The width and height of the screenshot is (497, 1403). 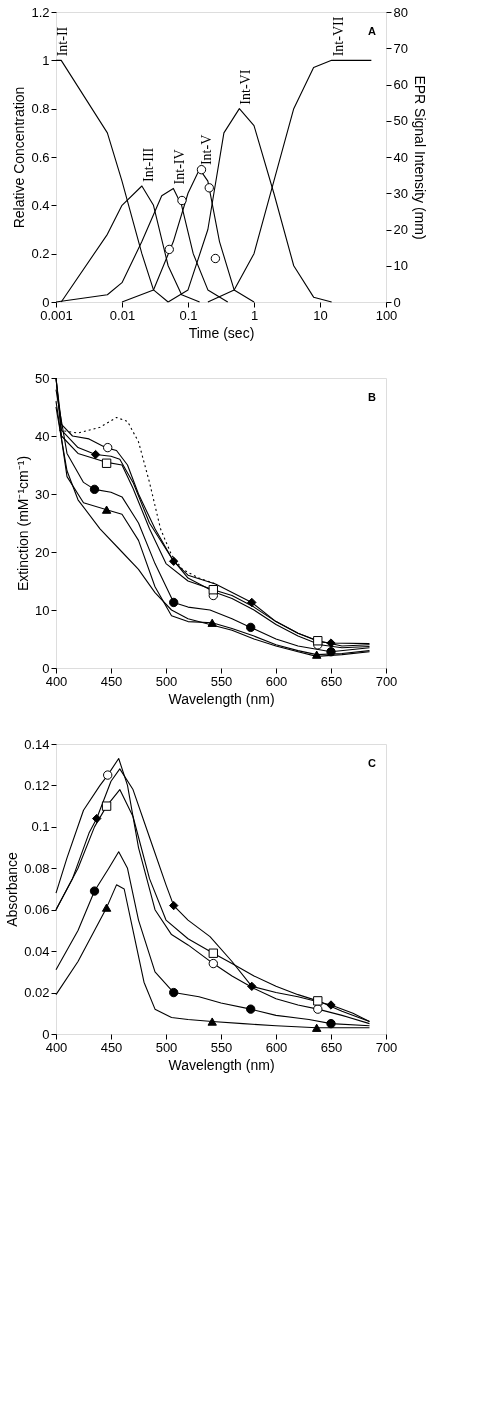 What do you see at coordinates (37, 993) in the screenshot?
I see `y-tick-label: 0.02` at bounding box center [37, 993].